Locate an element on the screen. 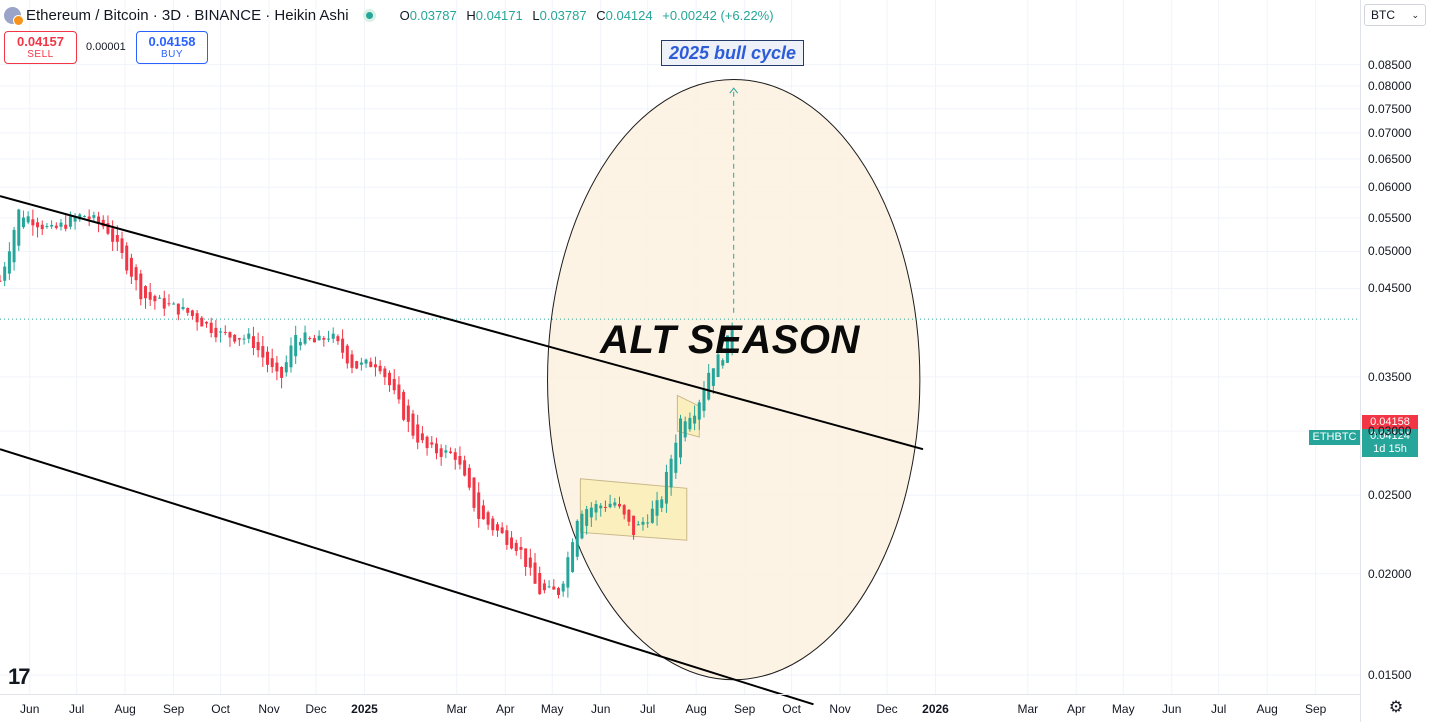 This screenshot has width=1431, height=722. price-tick-label: 0.08500 is located at coordinates (1390, 64).